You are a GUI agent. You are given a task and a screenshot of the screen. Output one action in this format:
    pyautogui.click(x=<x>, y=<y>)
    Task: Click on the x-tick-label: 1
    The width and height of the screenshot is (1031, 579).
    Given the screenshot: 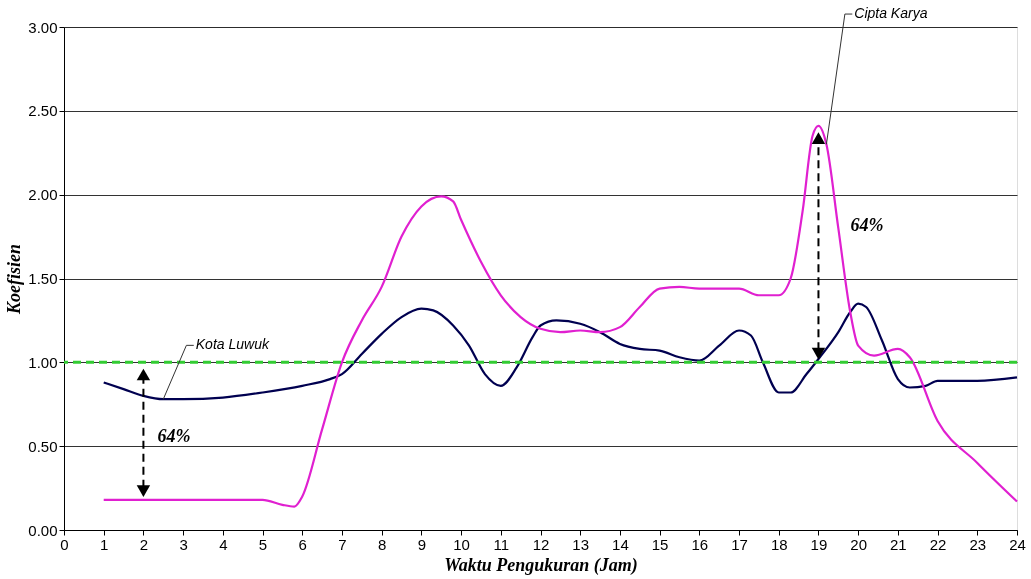 What is the action you would take?
    pyautogui.click(x=104, y=544)
    